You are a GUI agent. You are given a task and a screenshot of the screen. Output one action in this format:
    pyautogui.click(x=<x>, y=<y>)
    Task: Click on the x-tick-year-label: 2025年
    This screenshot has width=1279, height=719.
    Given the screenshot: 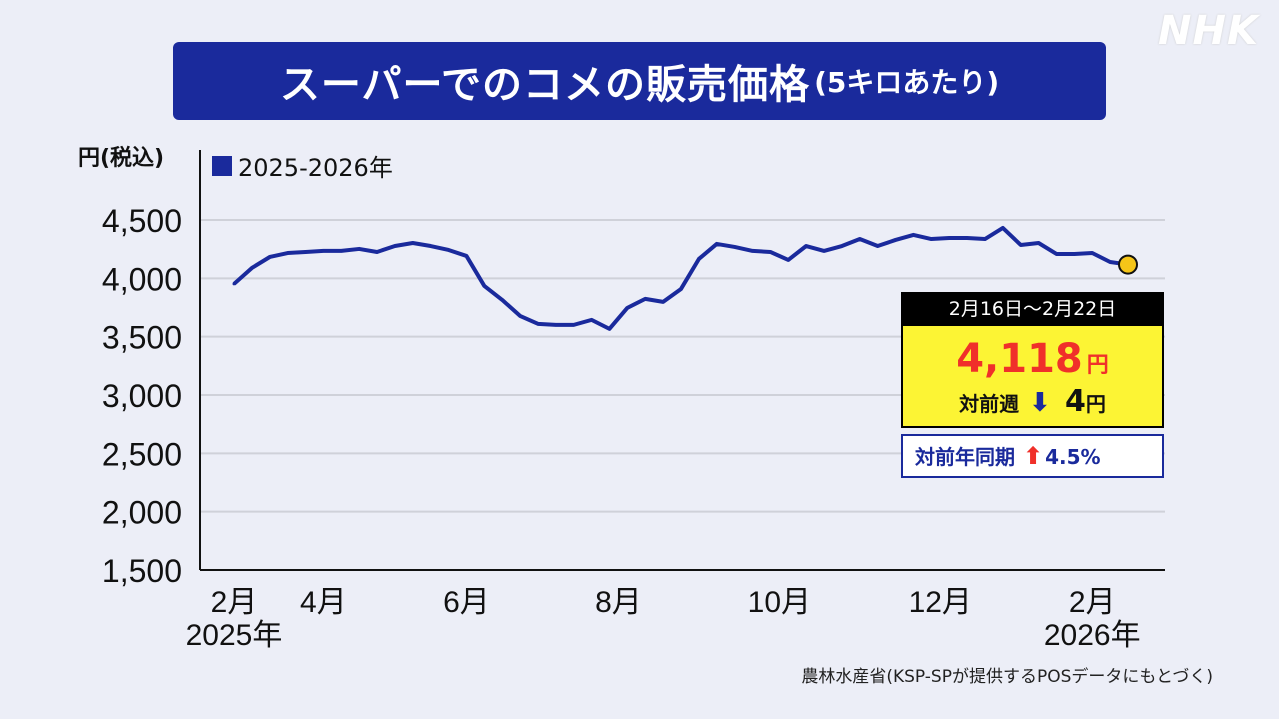 What is the action you would take?
    pyautogui.click(x=234, y=635)
    